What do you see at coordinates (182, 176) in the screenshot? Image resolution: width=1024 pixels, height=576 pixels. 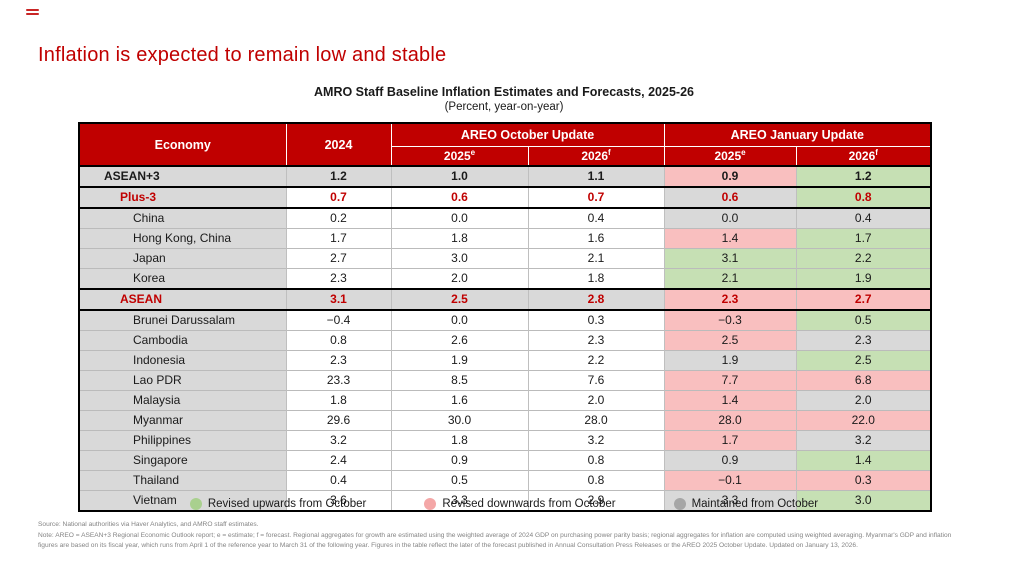 I see `economy-cell: ASEAN+3` at bounding box center [182, 176].